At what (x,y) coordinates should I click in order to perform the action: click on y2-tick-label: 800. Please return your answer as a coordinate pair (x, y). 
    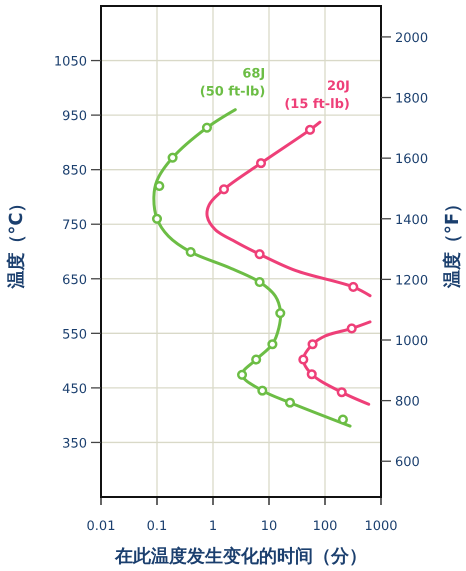
    Looking at the image, I should click on (407, 402).